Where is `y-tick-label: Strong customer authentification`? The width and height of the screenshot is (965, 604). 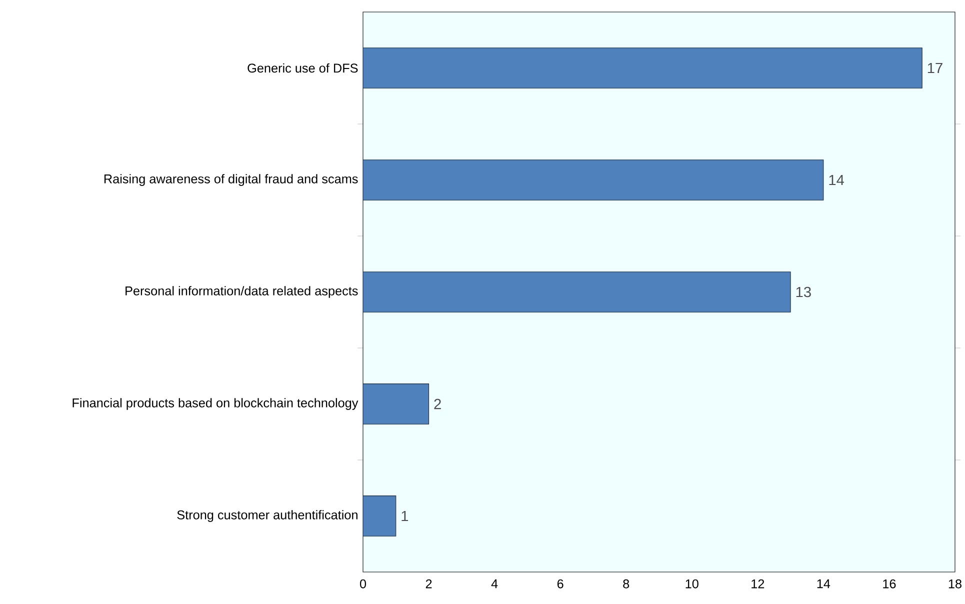 y-tick-label: Strong customer authentification is located at coordinates (267, 516).